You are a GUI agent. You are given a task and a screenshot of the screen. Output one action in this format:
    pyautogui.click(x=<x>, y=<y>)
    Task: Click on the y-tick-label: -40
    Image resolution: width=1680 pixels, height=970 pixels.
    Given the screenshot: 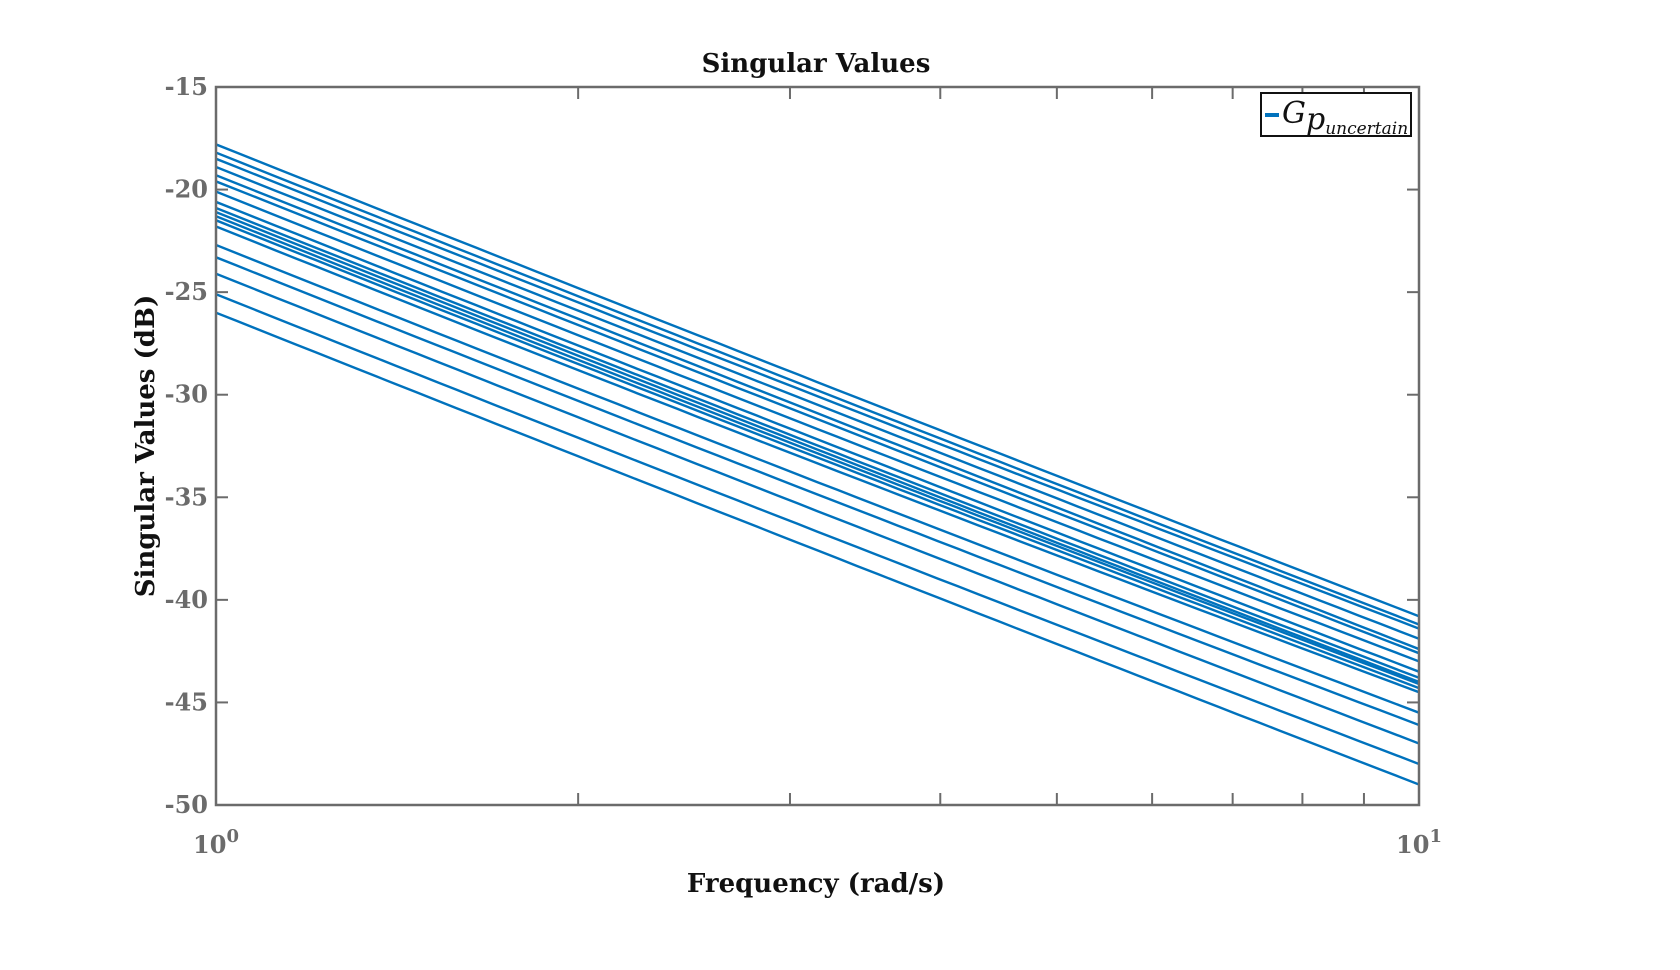 What is the action you would take?
    pyautogui.click(x=186, y=599)
    